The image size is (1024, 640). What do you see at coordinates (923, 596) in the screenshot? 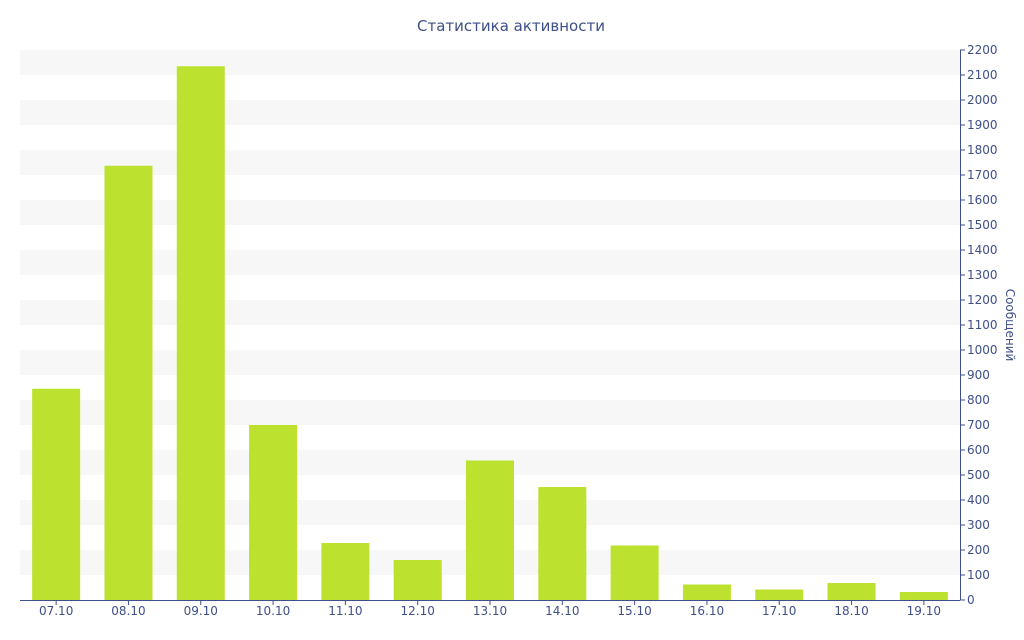
I see `bar-19.10` at bounding box center [923, 596].